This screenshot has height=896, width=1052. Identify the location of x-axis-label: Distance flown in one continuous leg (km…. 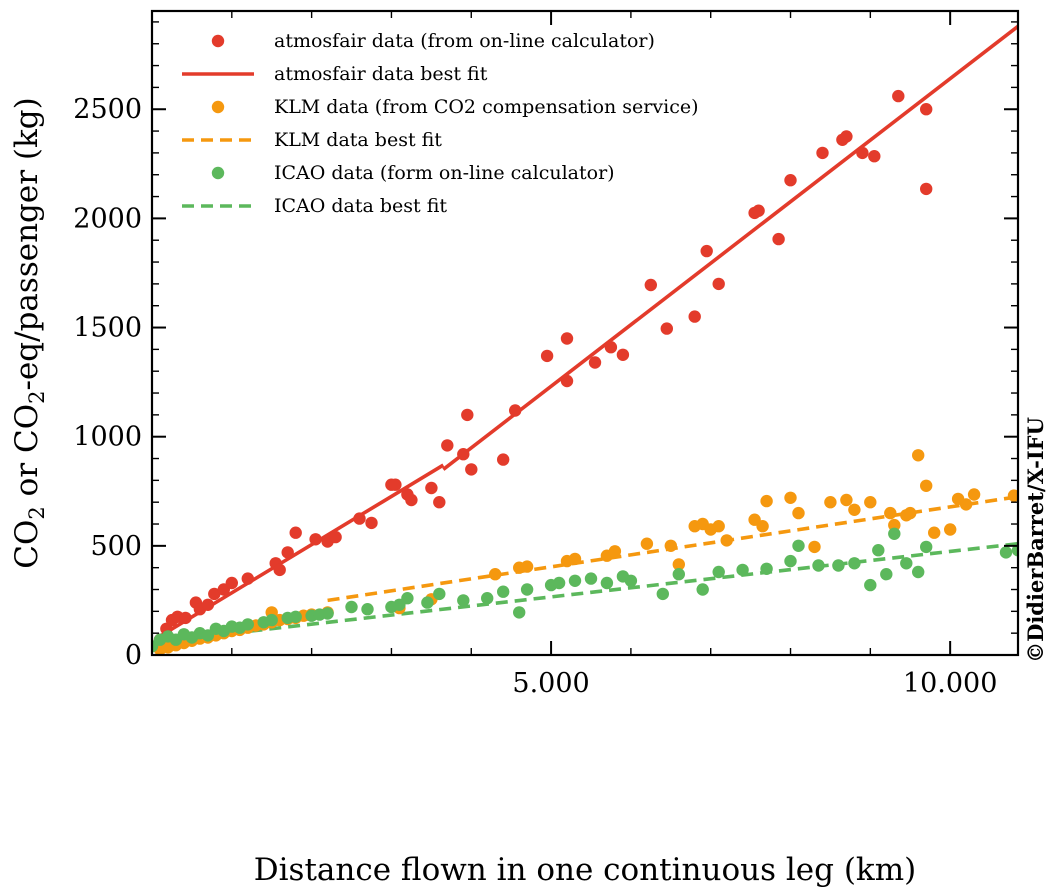
(585, 870).